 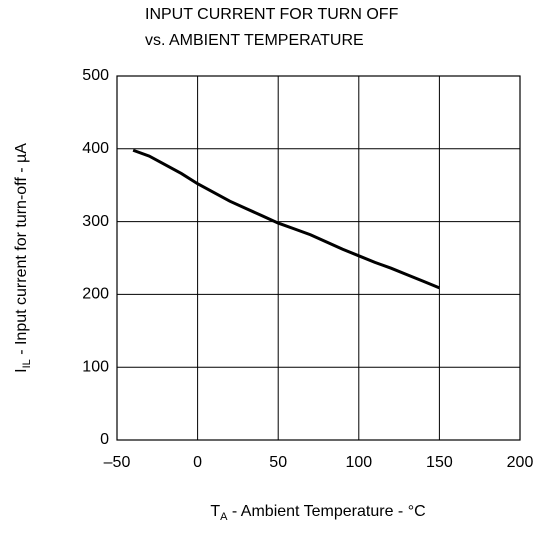 I want to click on x-label-symbol: T, so click(x=215, y=511).